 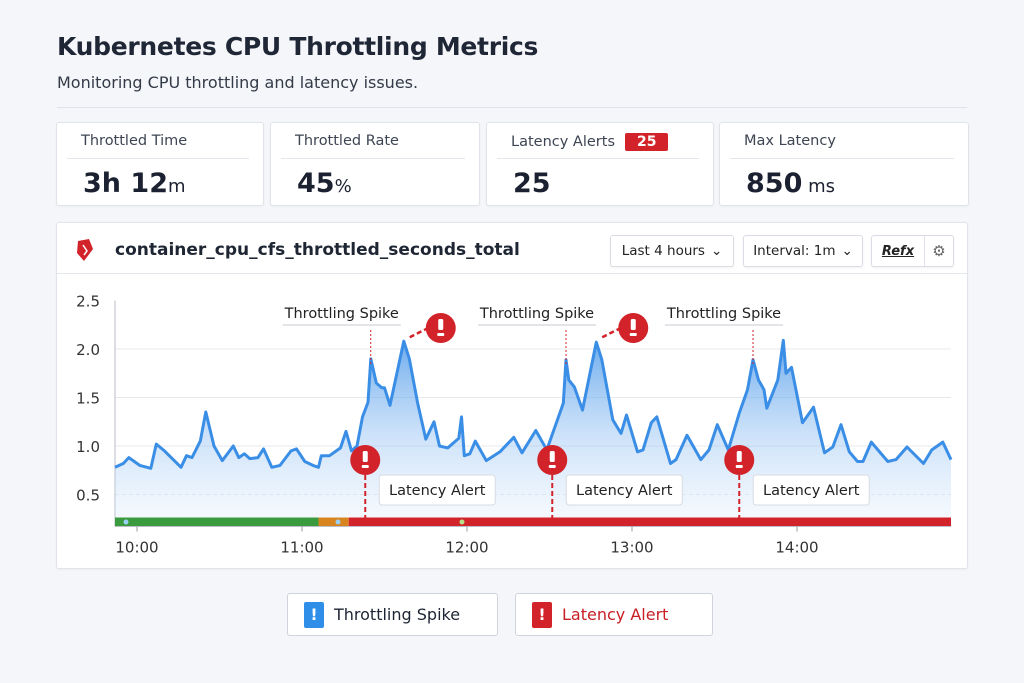 I want to click on interval-dropdown: Interval: 1m ⌄, so click(x=803, y=251).